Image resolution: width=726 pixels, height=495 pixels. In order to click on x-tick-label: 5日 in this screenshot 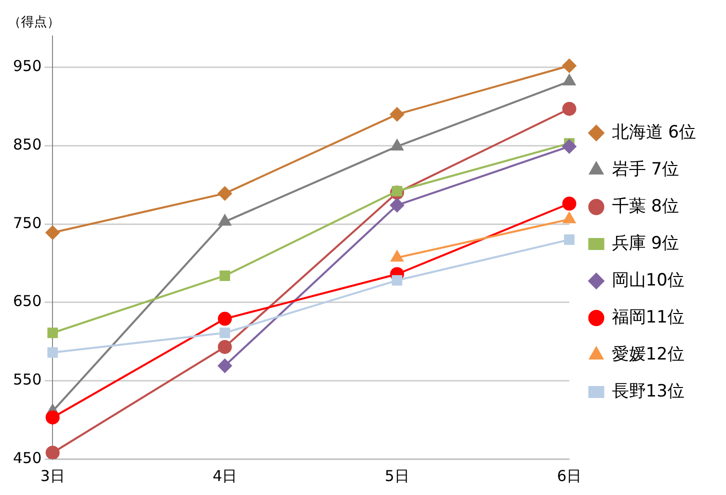, I will do `click(397, 475)`.